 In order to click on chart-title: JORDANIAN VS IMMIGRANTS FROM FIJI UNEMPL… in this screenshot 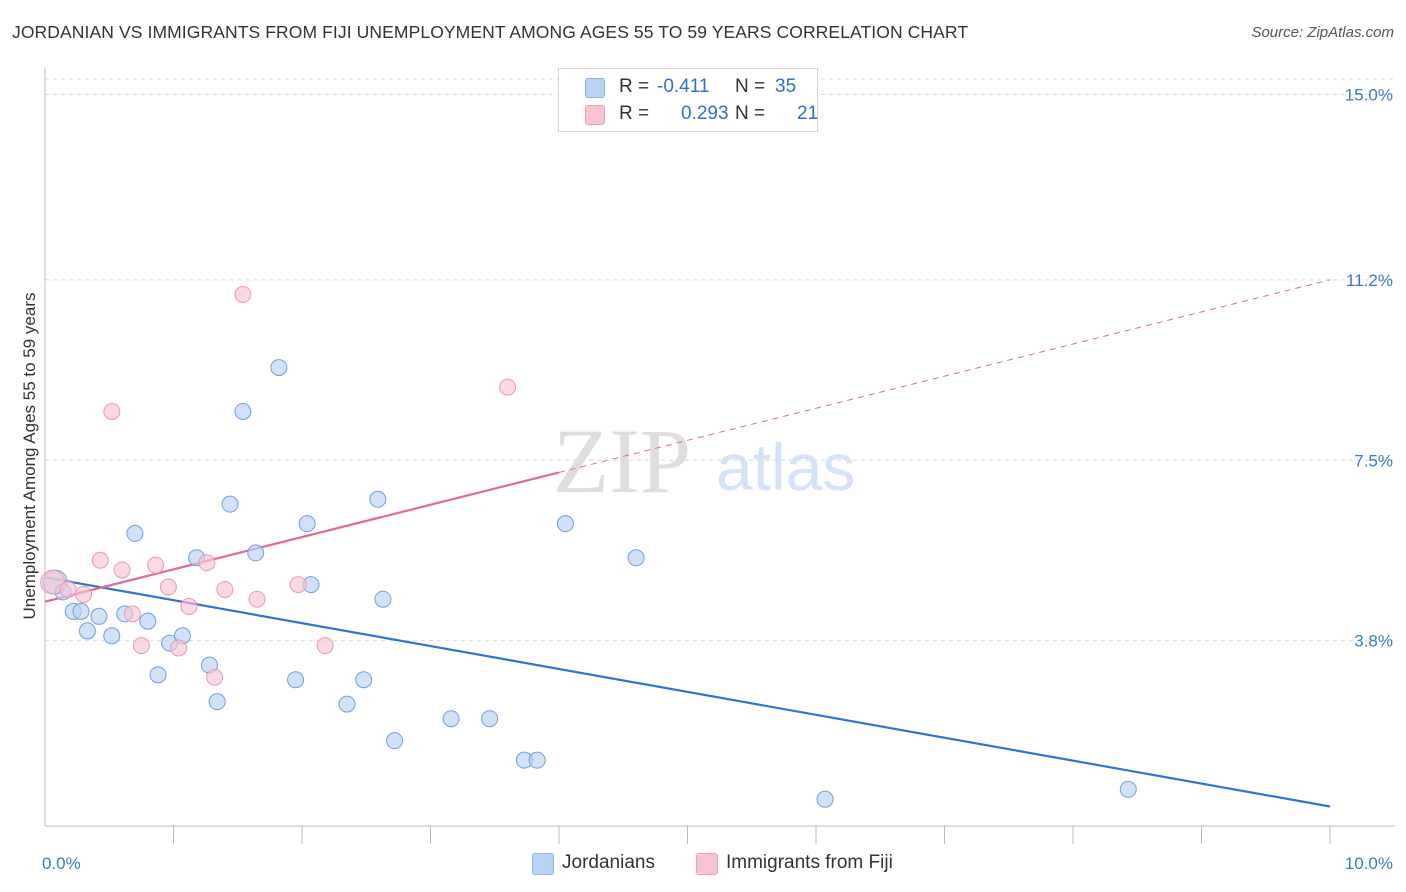, I will do `click(490, 32)`.